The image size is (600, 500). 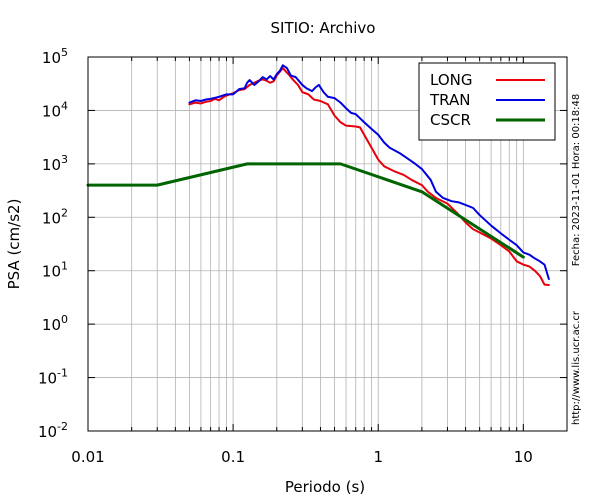 I want to click on x-axis-title: Periodo (s), so click(x=325, y=487).